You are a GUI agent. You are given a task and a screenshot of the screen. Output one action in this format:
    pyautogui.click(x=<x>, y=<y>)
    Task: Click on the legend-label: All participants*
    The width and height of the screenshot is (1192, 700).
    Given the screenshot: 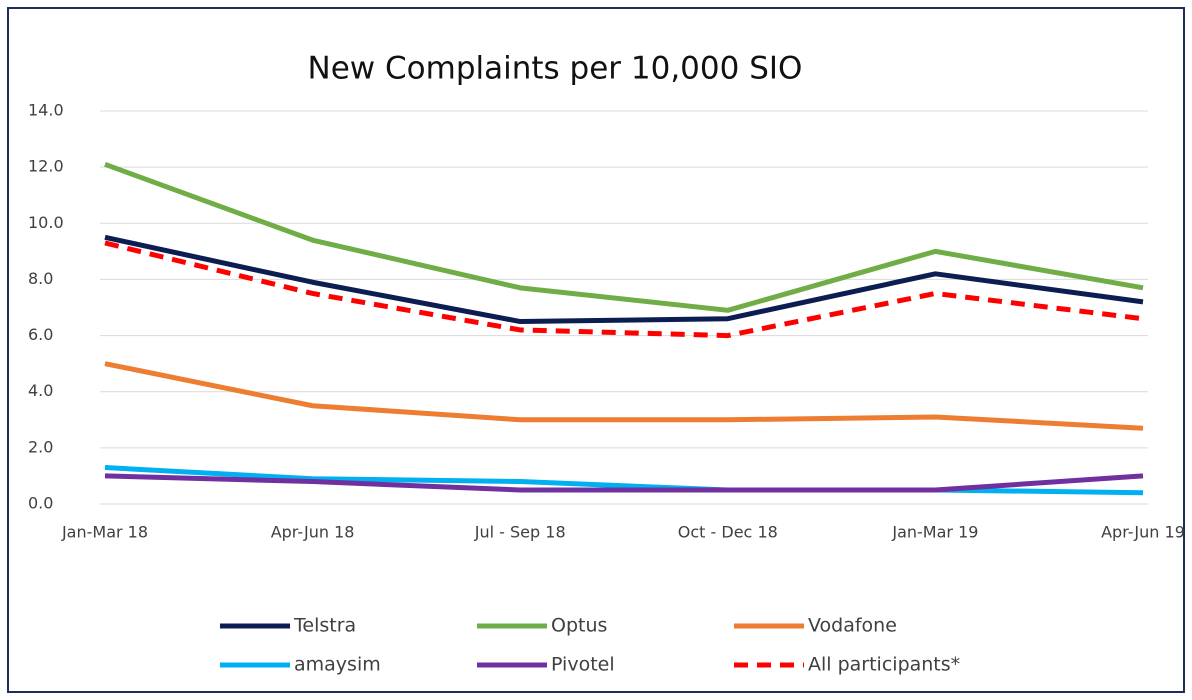 What is the action you would take?
    pyautogui.click(x=884, y=665)
    